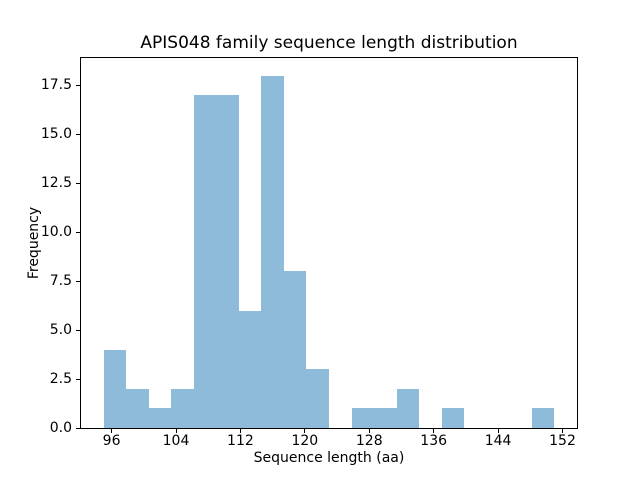 This screenshot has width=640, height=480. I want to click on y-tick-label: 17.5, so click(56, 84).